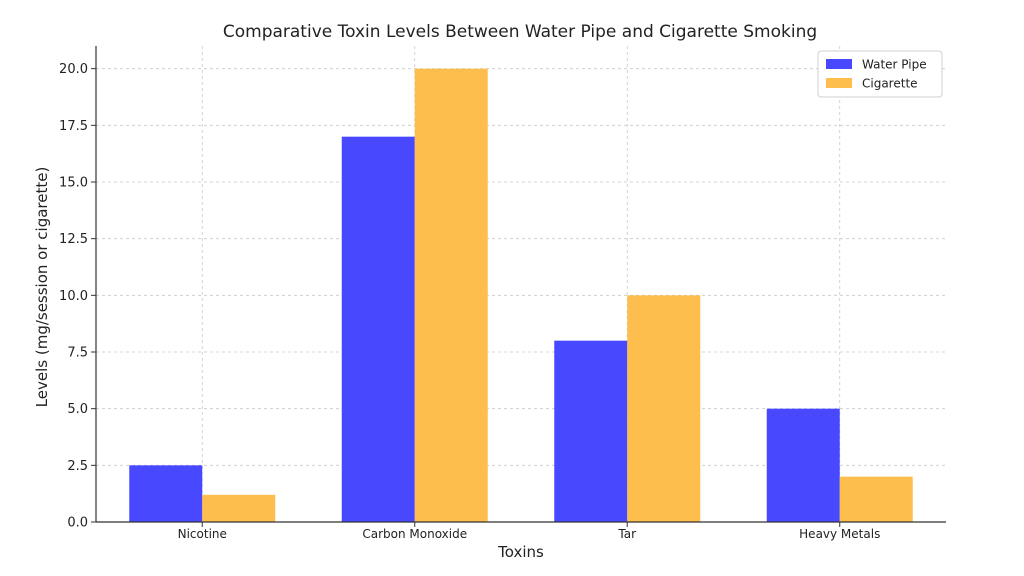 The width and height of the screenshot is (1024, 576). Describe the element at coordinates (626, 534) in the screenshot. I see `x-tick-label: Tar` at that location.